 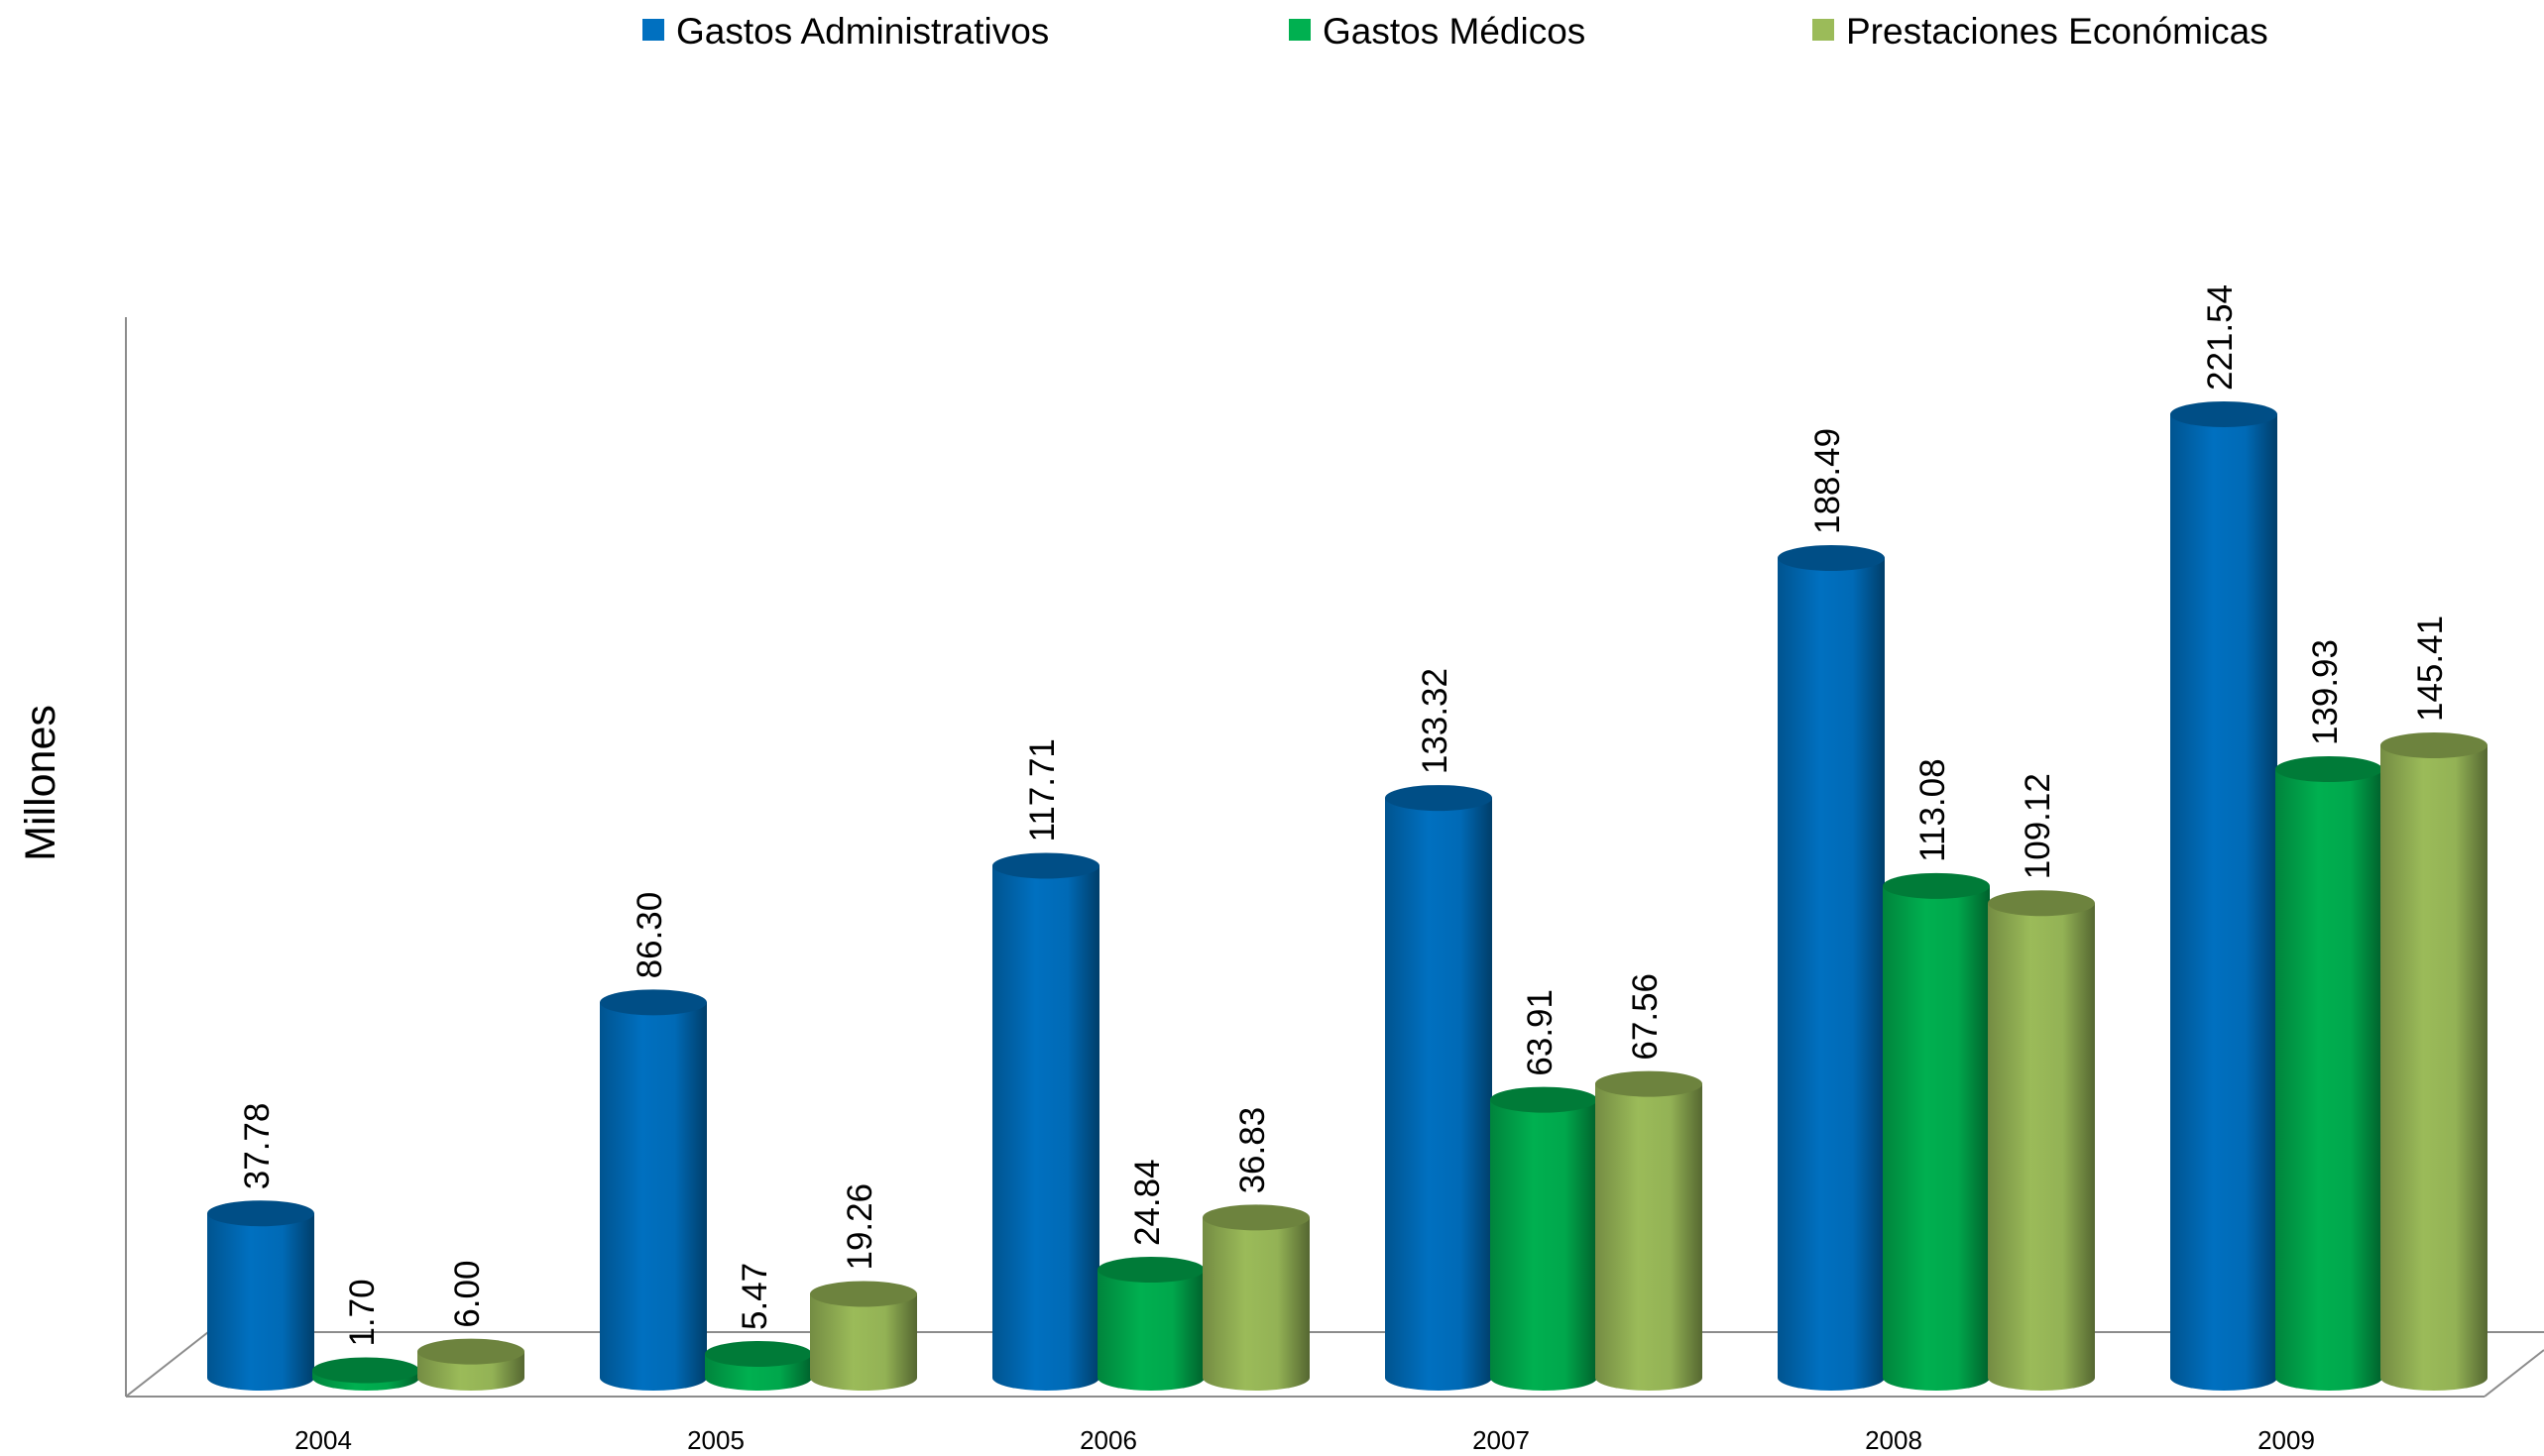 What do you see at coordinates (1648, 1237) in the screenshot?
I see `bar-prestaciones-economicas-2007` at bounding box center [1648, 1237].